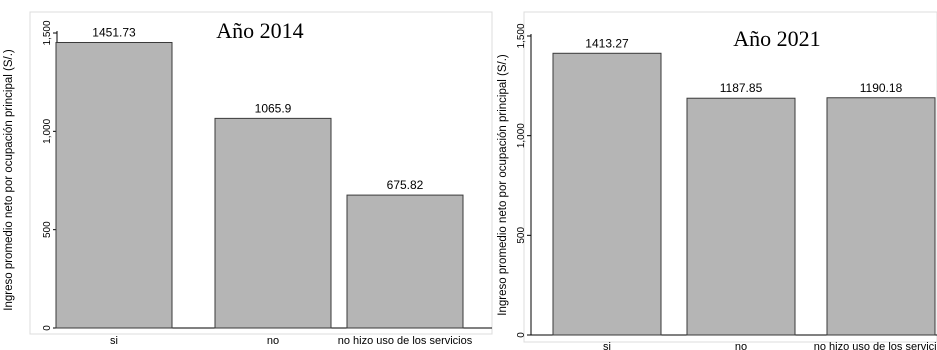  I want to click on bar-value-label: 1187.85, so click(741, 88).